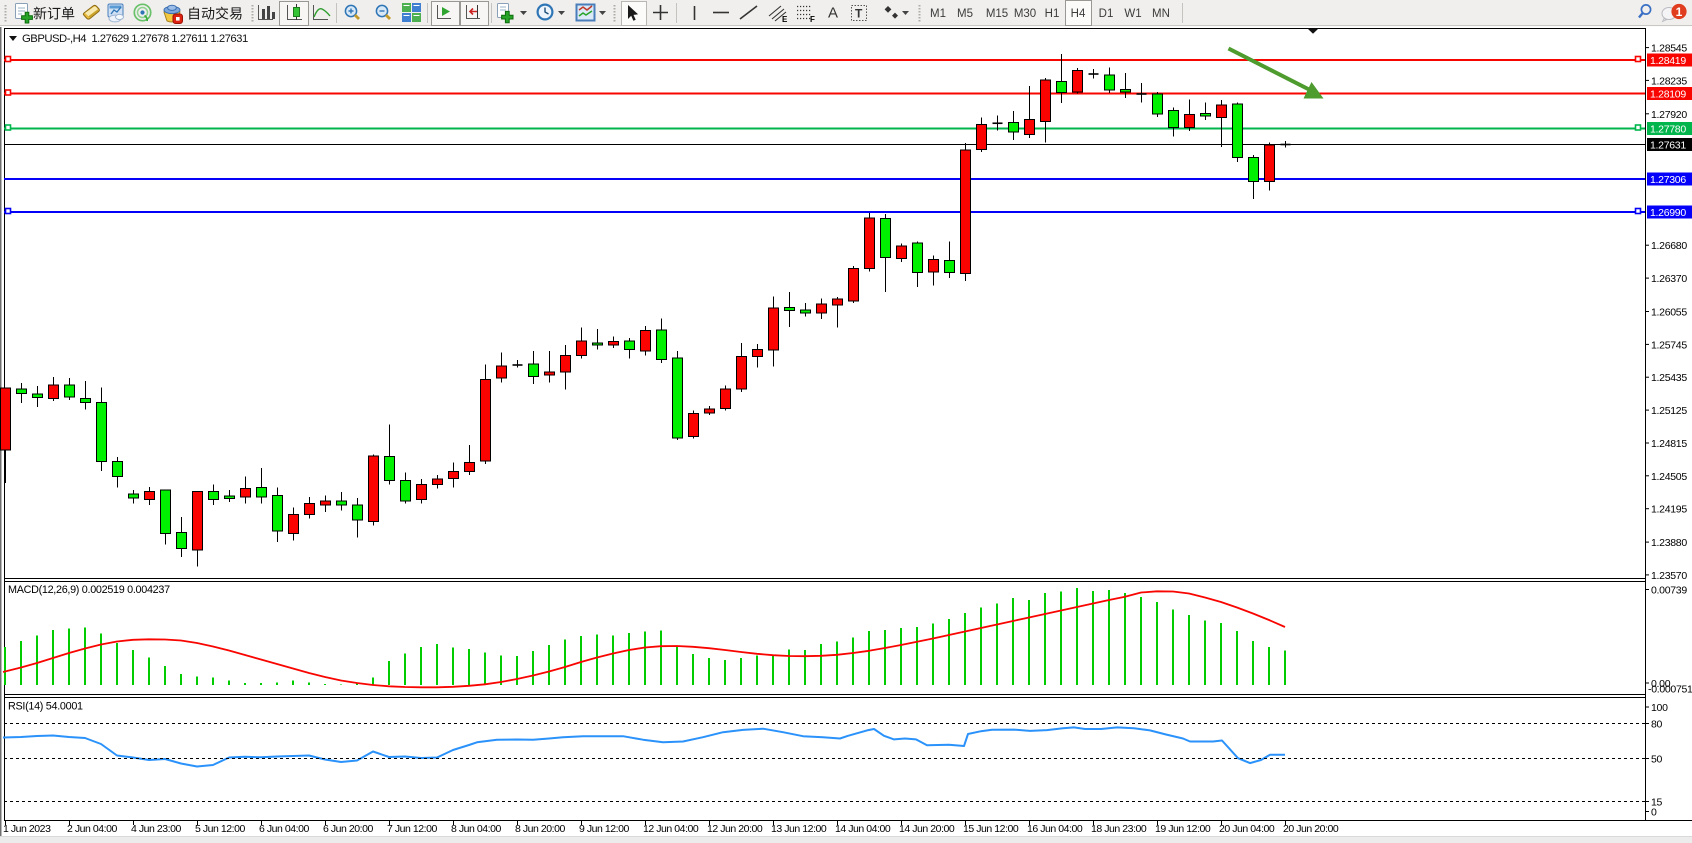 Image resolution: width=1692 pixels, height=843 pixels. What do you see at coordinates (1669, 49) in the screenshot?
I see `svg-text: 1.28545` at bounding box center [1669, 49].